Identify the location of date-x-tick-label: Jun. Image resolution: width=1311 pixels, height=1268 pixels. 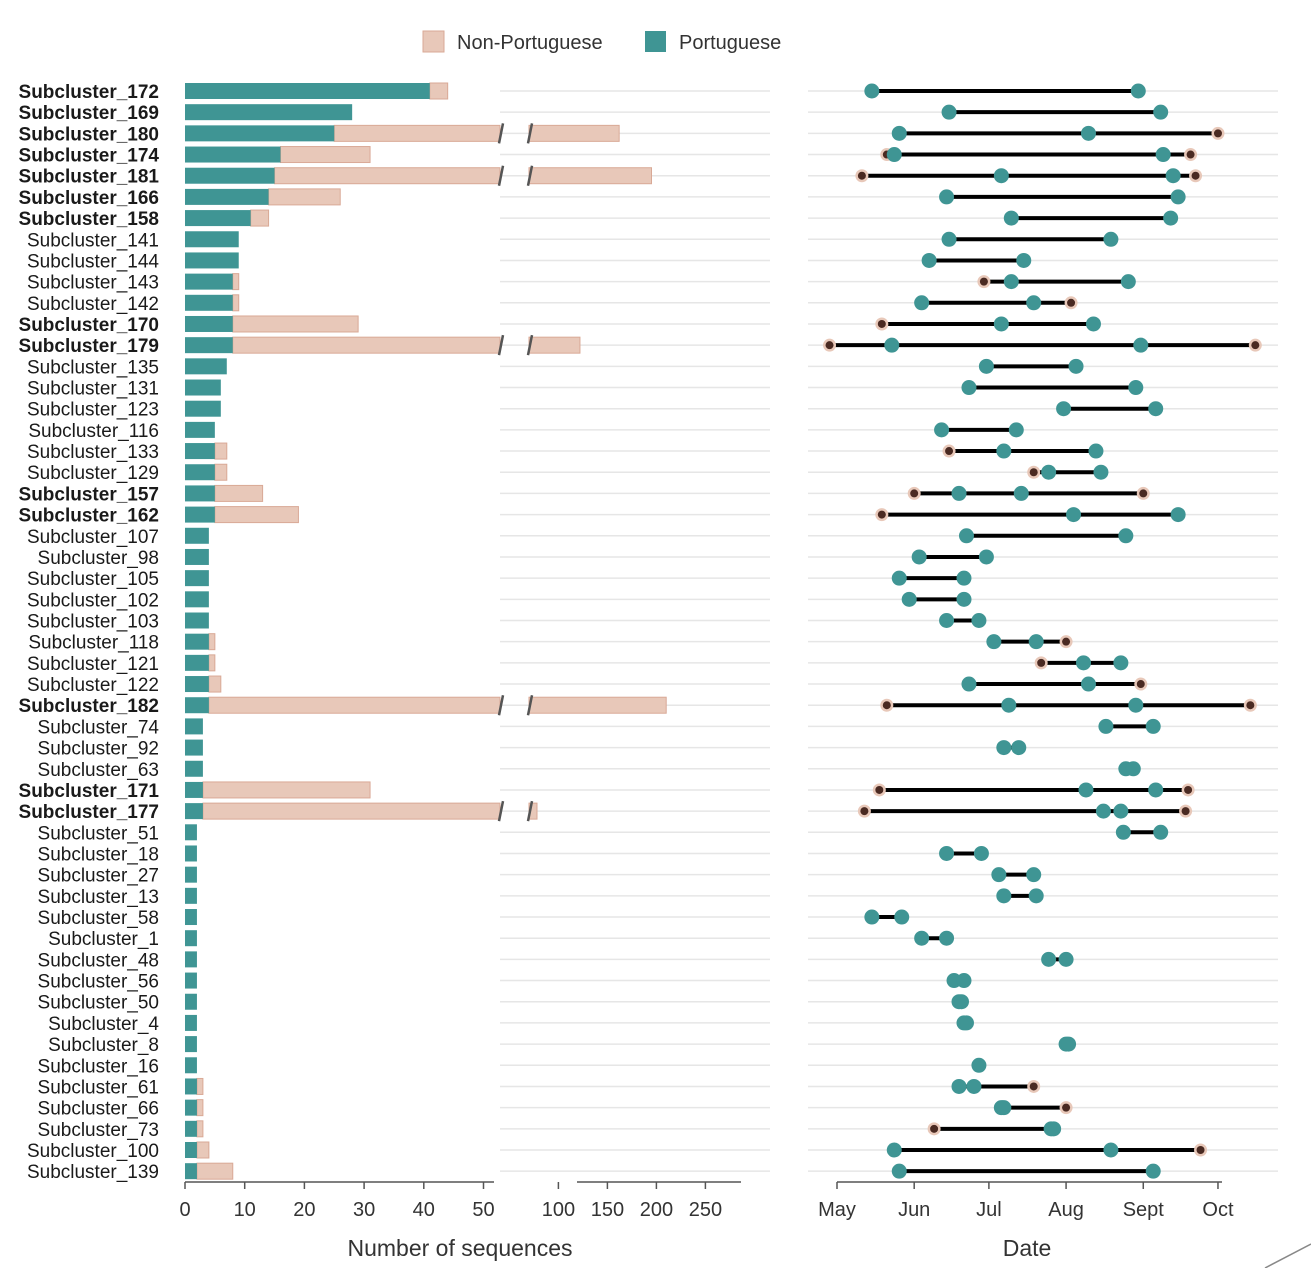
(914, 1210).